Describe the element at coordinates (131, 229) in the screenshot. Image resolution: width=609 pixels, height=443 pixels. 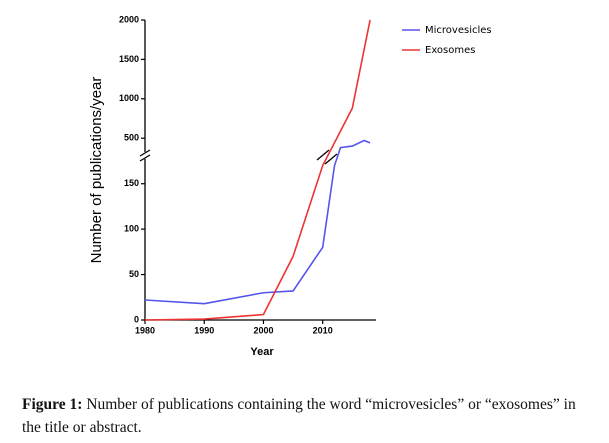
I see `y-tick-label: 100` at that location.